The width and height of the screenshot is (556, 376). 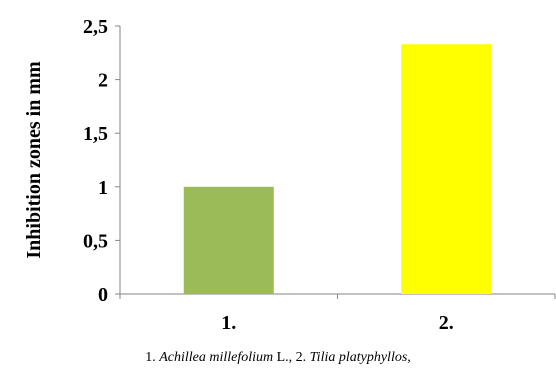 I want to click on y-tick-label: 0, so click(x=103, y=295).